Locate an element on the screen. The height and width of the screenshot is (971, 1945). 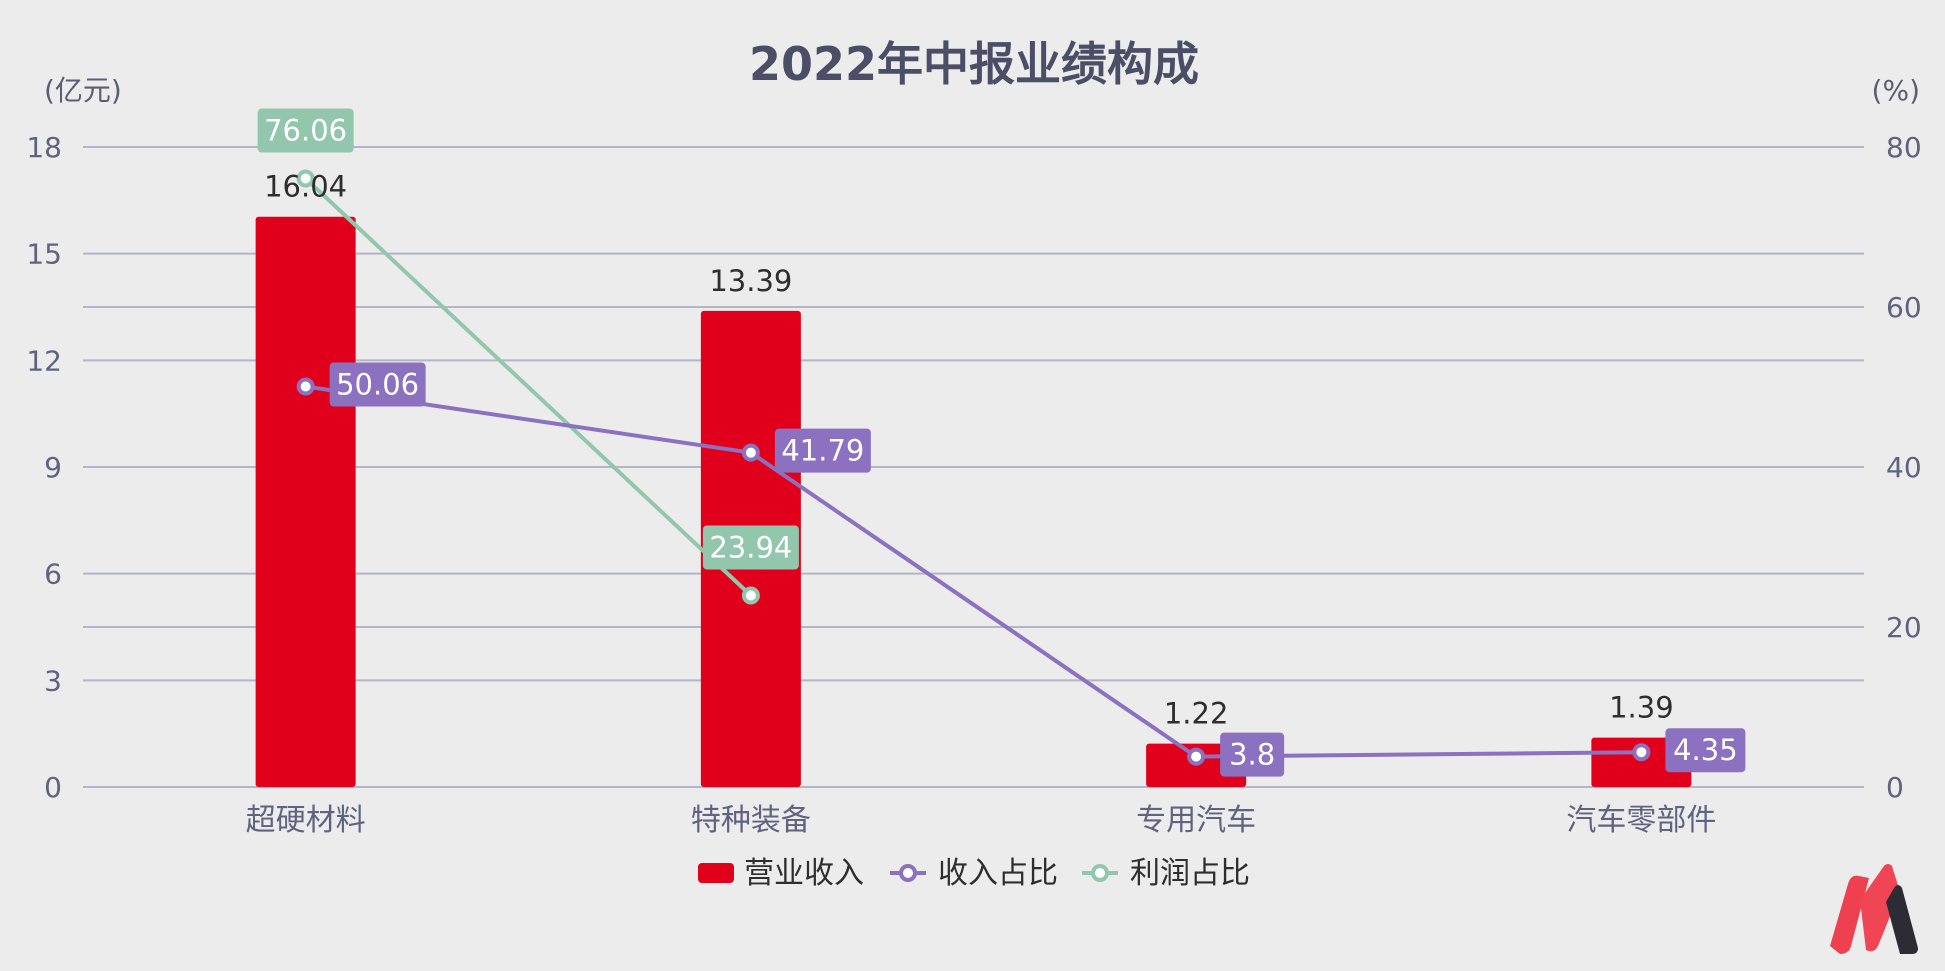
bar-value-label: 1.22 is located at coordinates (1196, 714).